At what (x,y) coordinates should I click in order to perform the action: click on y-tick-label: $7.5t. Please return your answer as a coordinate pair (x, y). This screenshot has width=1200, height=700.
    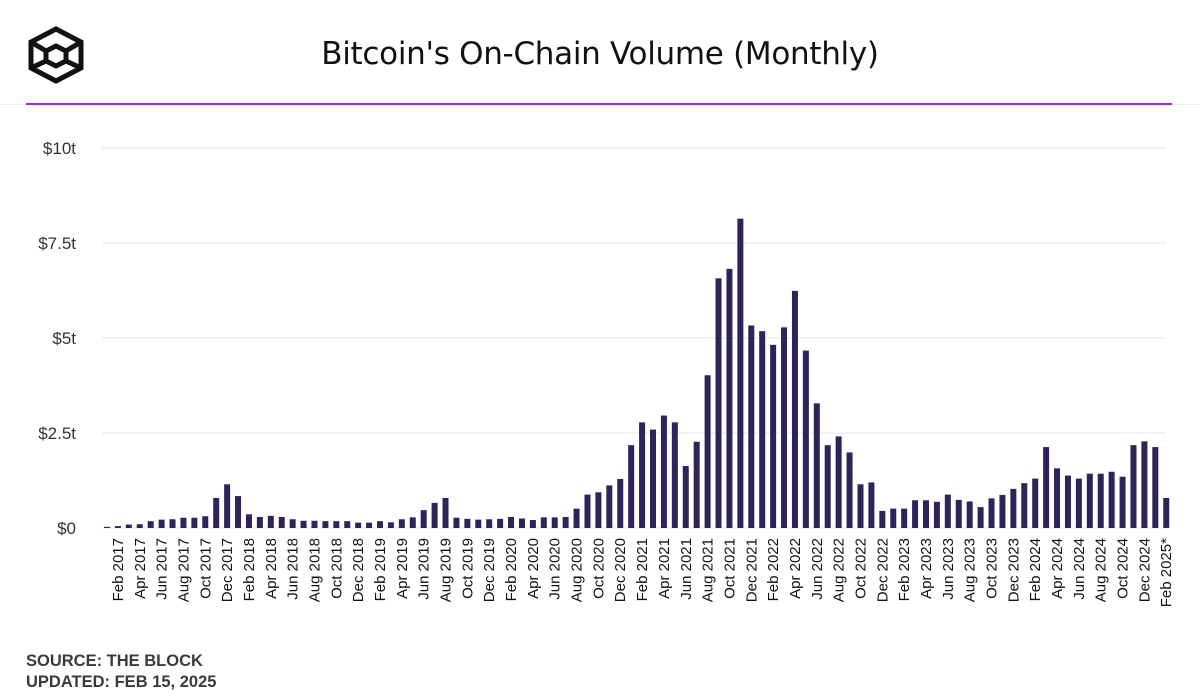
    Looking at the image, I should click on (57, 243).